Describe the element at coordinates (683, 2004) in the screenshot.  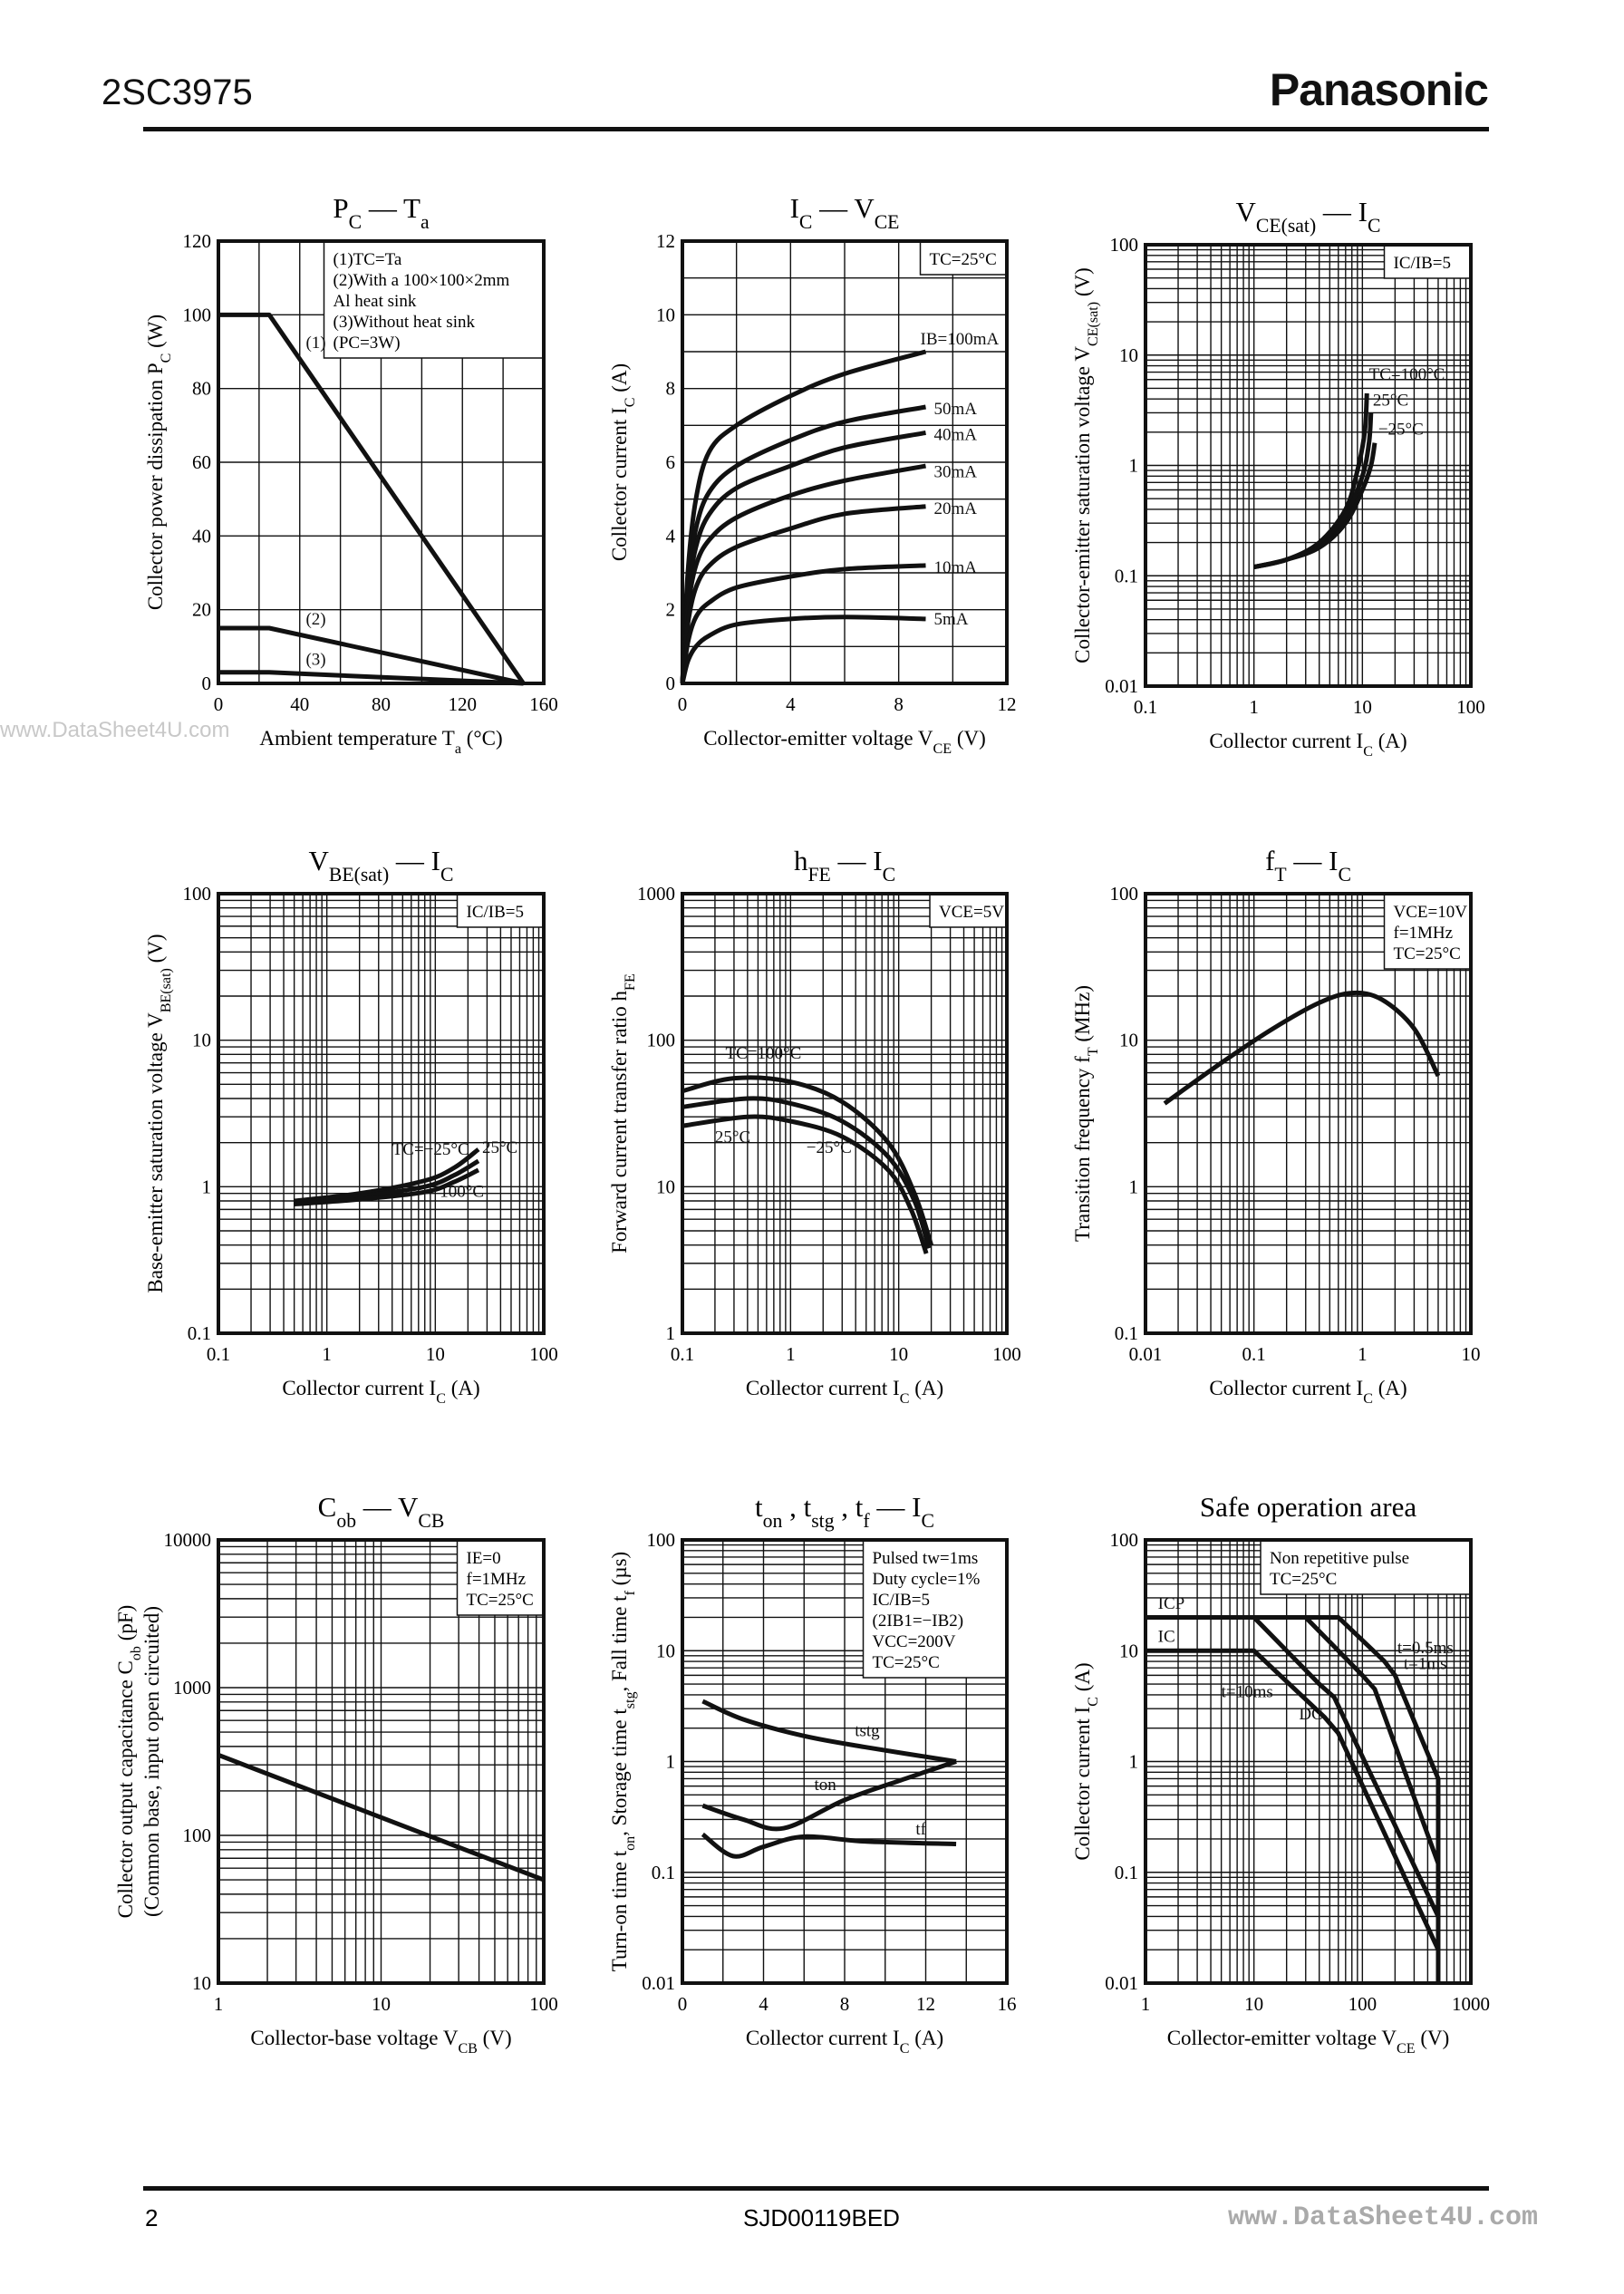
I see `x-tick-label: 0` at that location.